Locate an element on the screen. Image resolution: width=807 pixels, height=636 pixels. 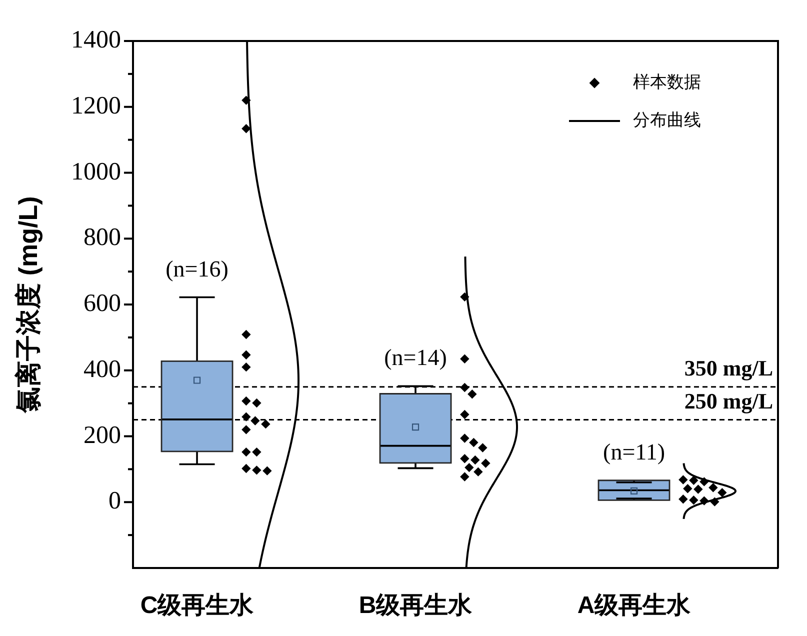
x-tick-label: B级再生水 is located at coordinates (416, 606).